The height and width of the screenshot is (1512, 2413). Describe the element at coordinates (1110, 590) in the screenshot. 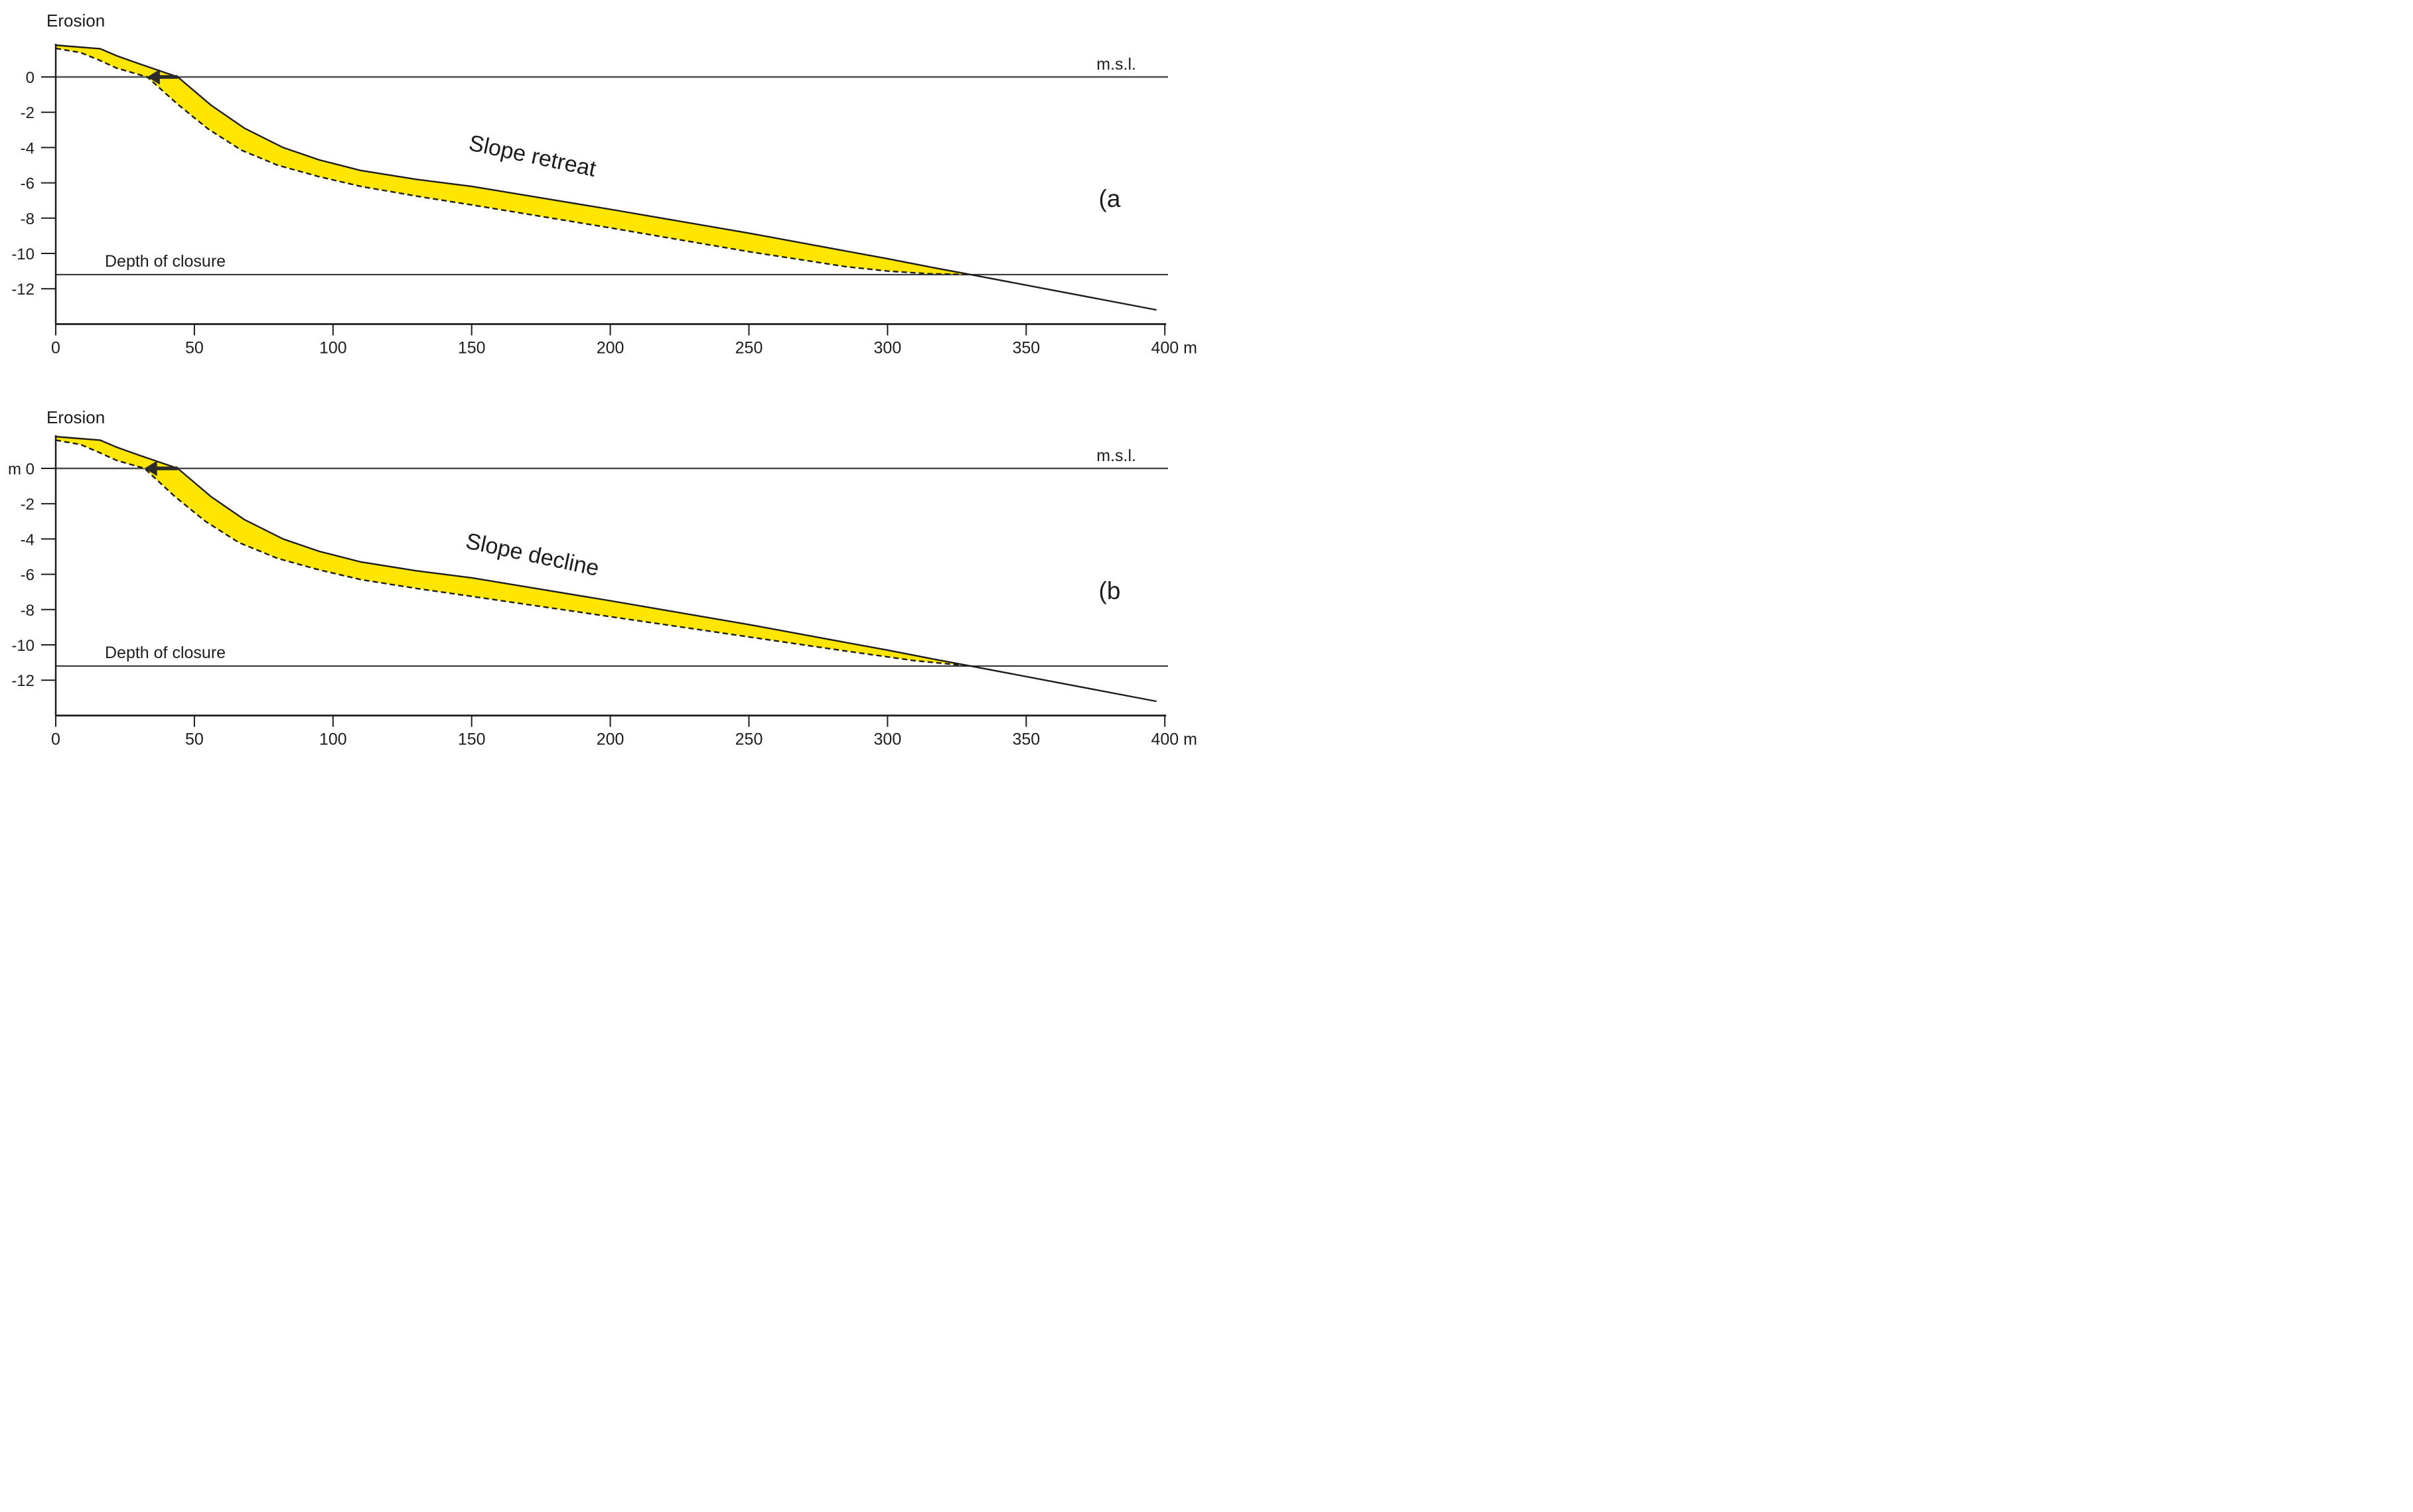

I see `panel-label: (b` at that location.